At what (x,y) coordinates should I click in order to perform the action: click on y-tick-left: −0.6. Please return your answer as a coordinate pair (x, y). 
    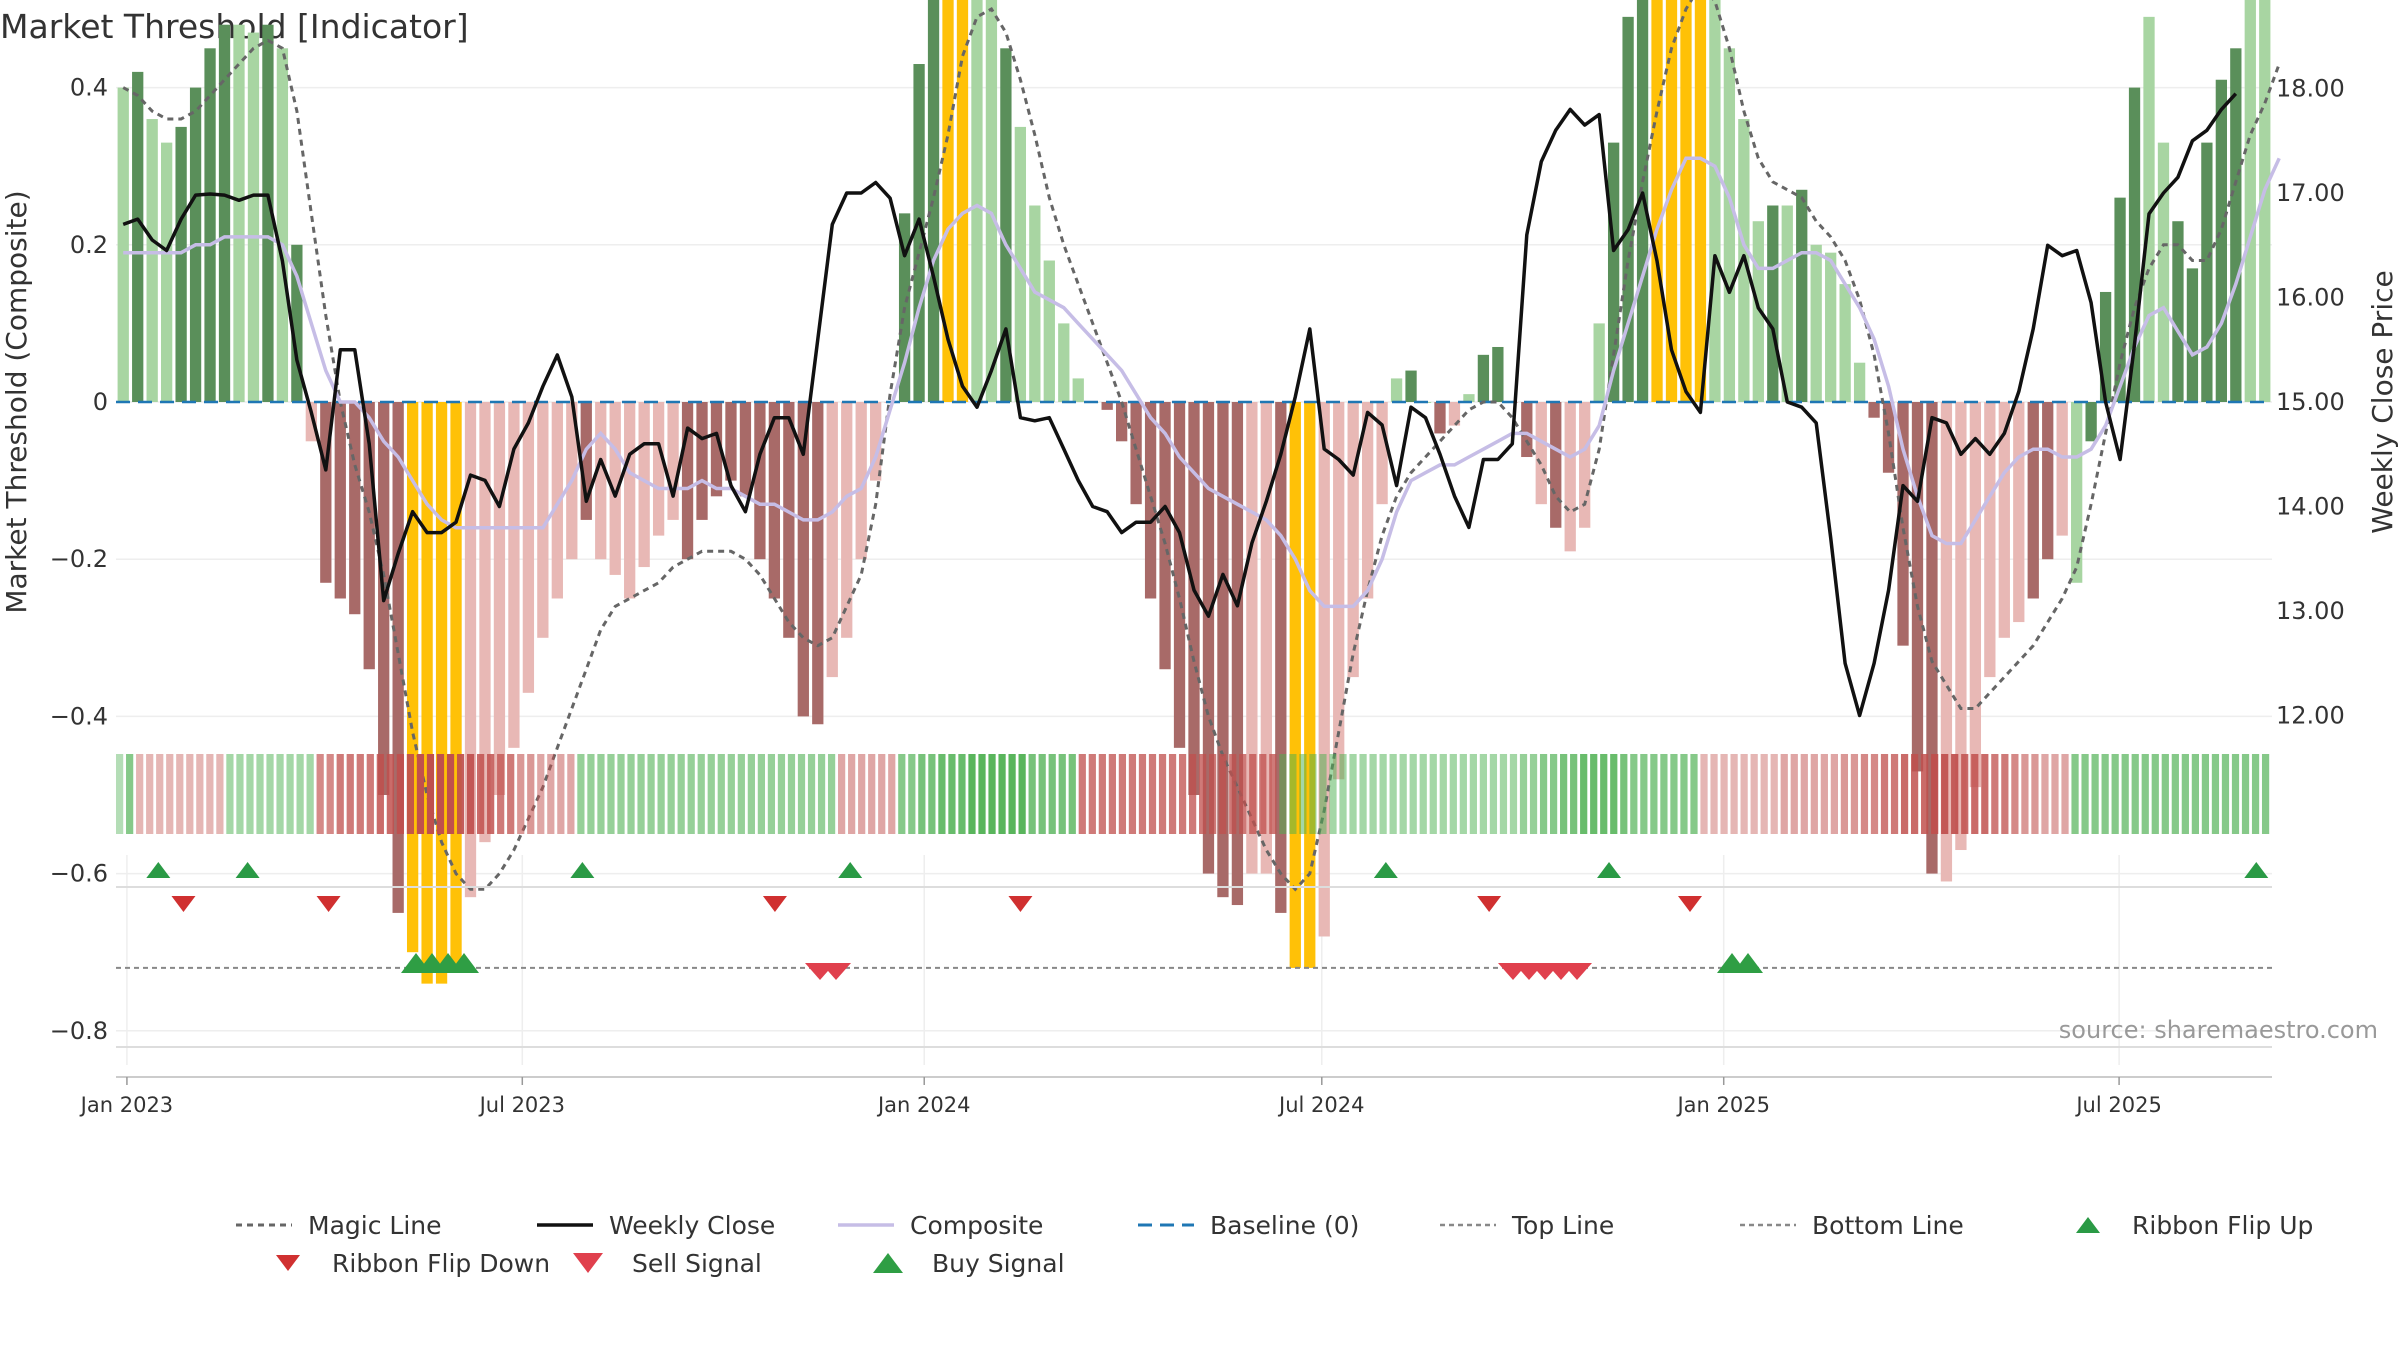
    Looking at the image, I should click on (79, 874).